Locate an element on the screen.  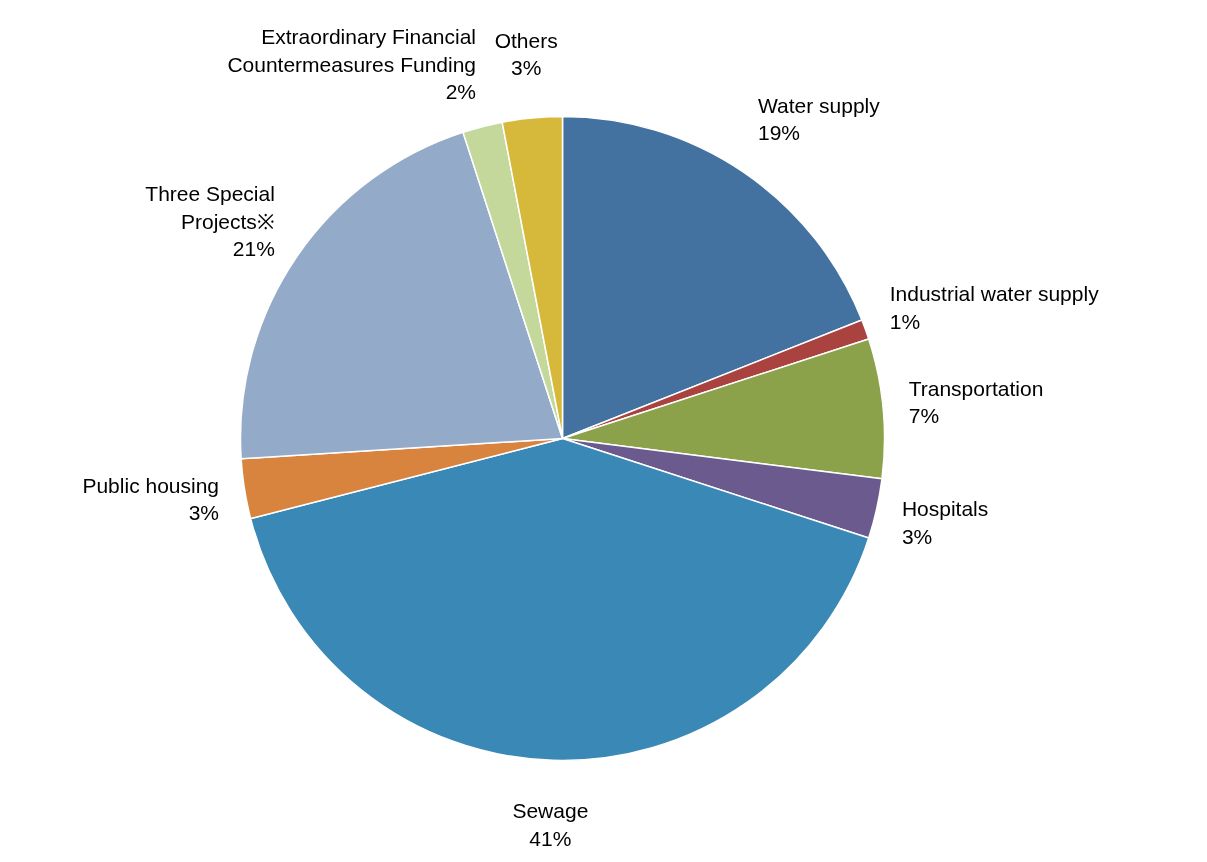
slice-label: Public housing is located at coordinates (151, 485).